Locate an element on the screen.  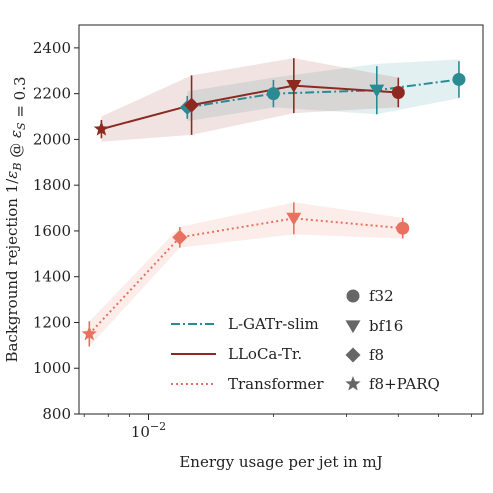
lloca-tr-band is located at coordinates (250, 100).